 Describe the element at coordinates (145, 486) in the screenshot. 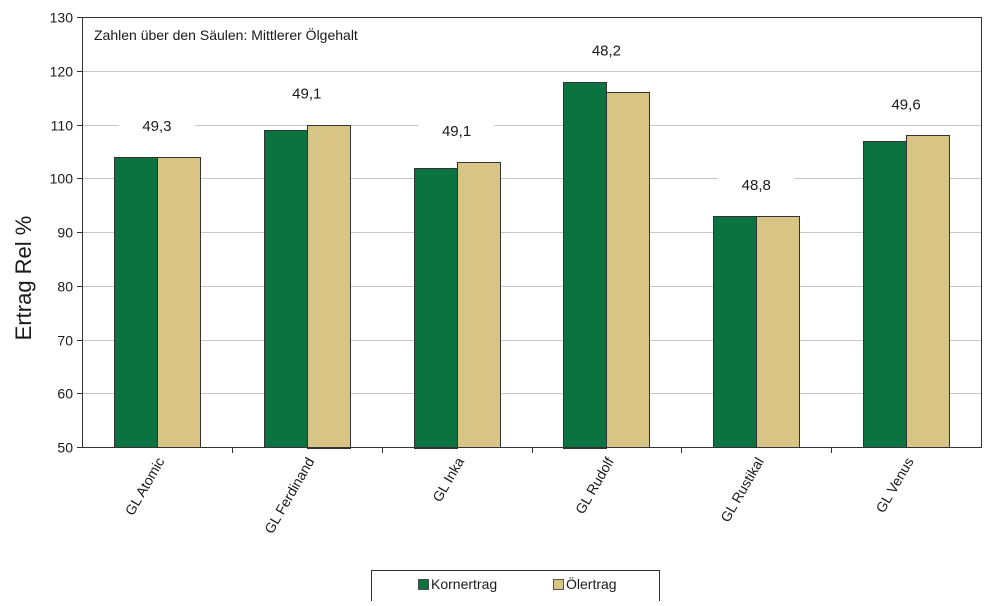

I see `x-category-label: GL Atomic` at that location.